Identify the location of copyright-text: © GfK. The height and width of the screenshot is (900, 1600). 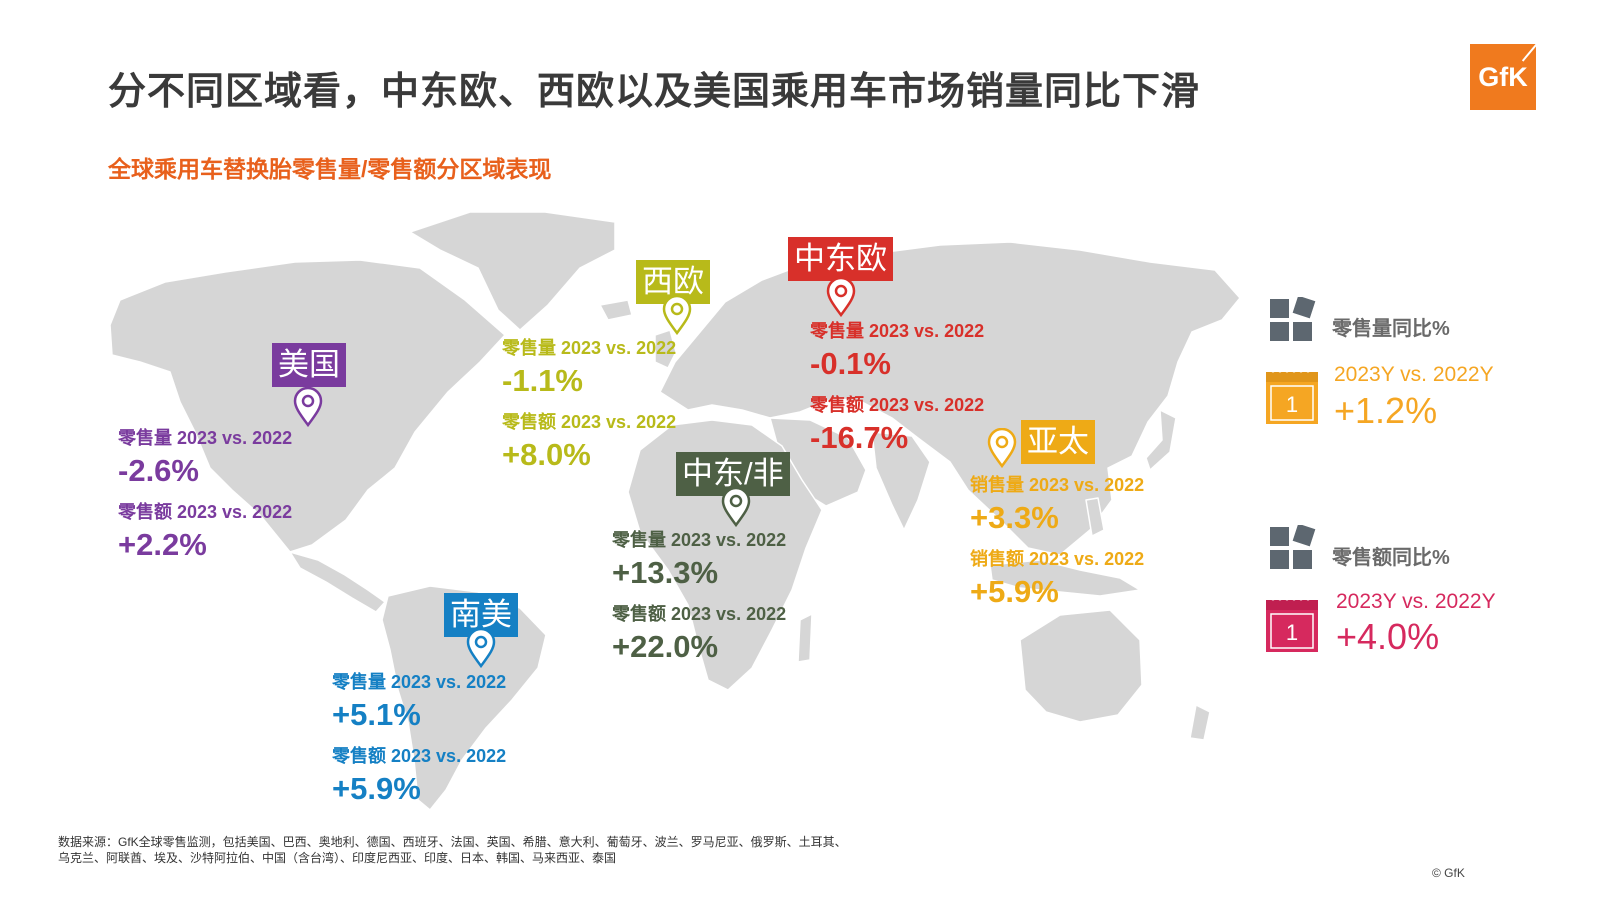
(1448, 873).